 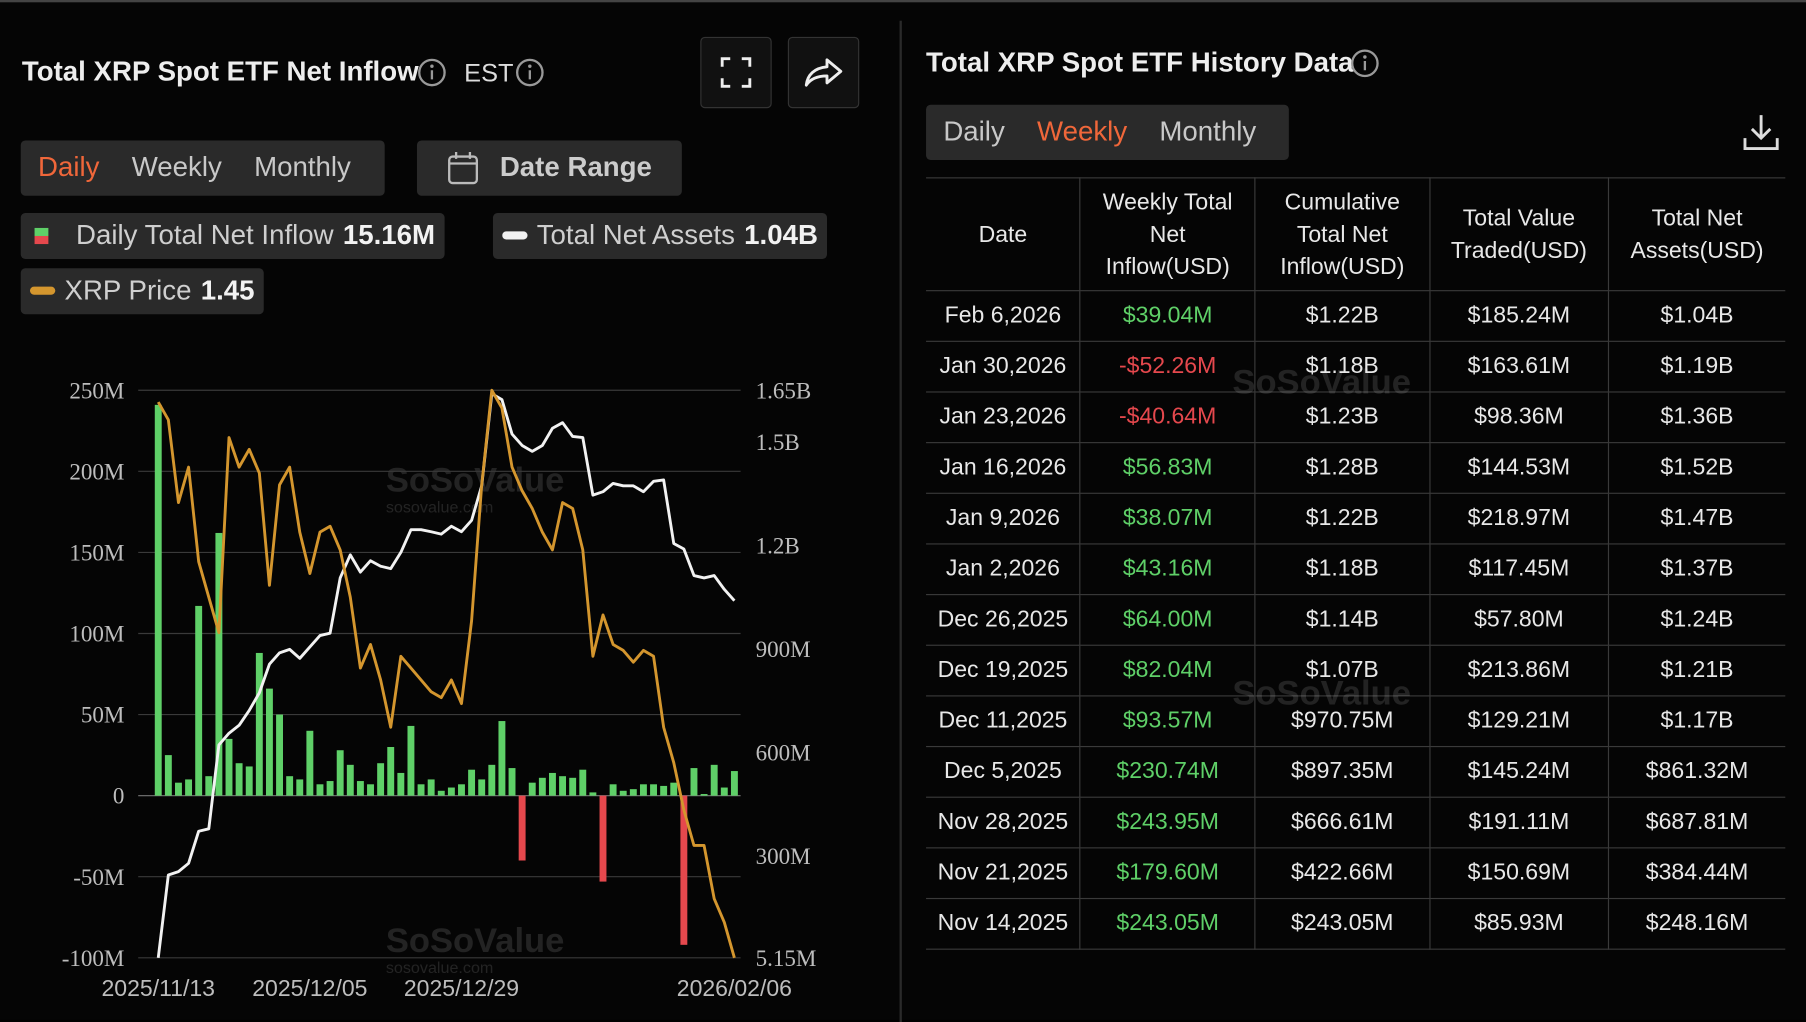 I want to click on table-cell: $93.57M, so click(x=1167, y=721).